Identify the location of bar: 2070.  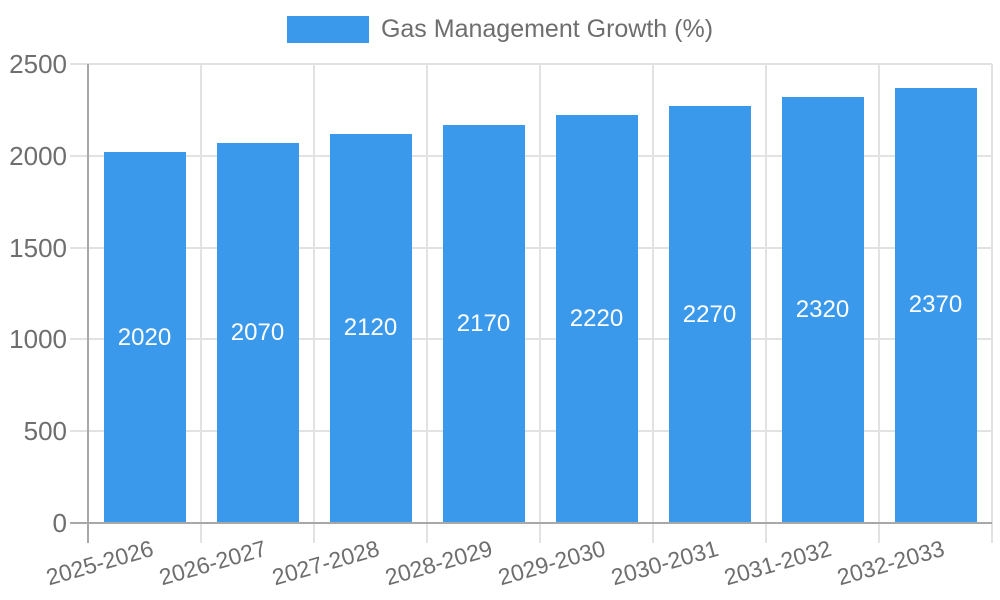
(257, 332).